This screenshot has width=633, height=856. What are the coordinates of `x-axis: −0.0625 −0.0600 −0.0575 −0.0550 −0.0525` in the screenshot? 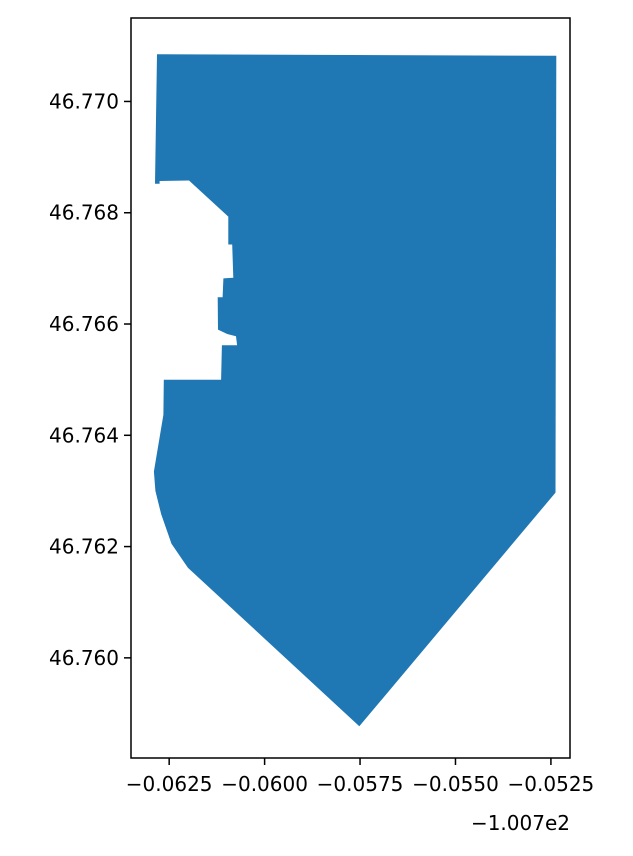 It's located at (360, 777).